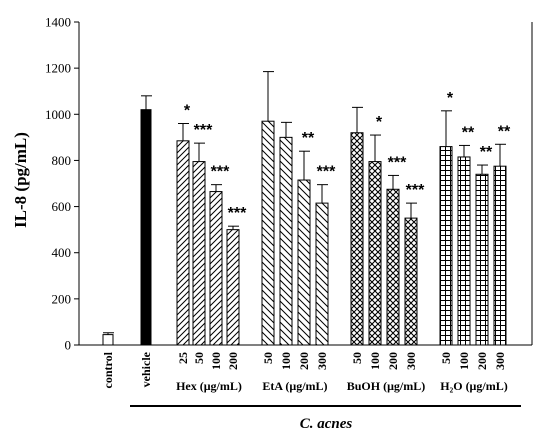  Describe the element at coordinates (294, 386) in the screenshot. I see `group-label: EtA (μg/mL)` at that location.